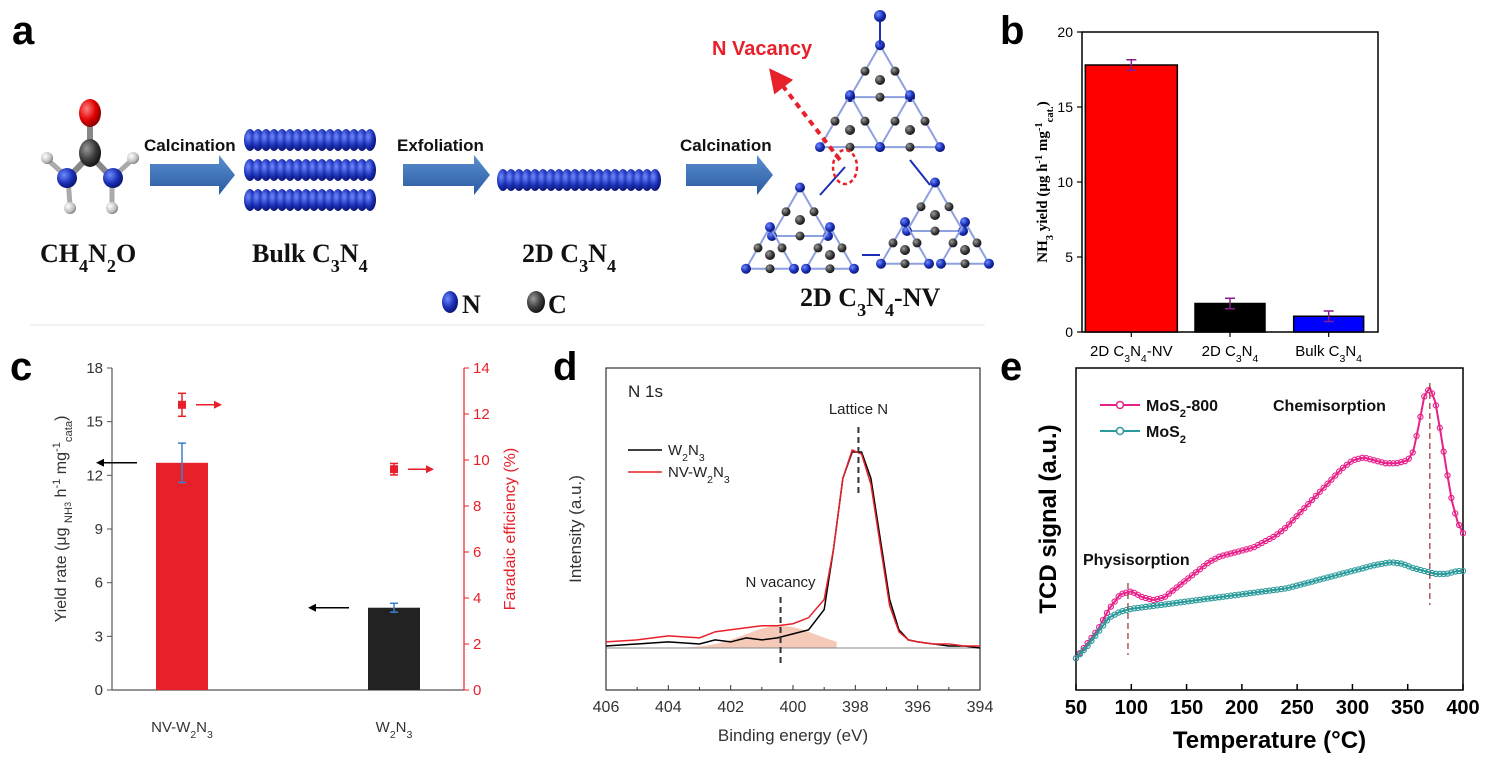  What do you see at coordinates (1131, 354) in the screenshot?
I see `x-tick-label: 2D C3N4-NV` at bounding box center [1131, 354].